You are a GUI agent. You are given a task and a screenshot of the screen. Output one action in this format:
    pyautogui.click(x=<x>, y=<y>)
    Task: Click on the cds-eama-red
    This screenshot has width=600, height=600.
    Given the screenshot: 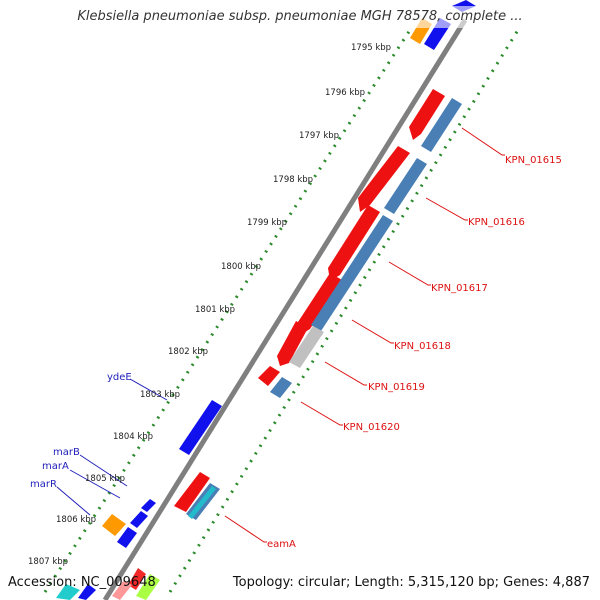 What is the action you would take?
    pyautogui.click(x=192, y=492)
    